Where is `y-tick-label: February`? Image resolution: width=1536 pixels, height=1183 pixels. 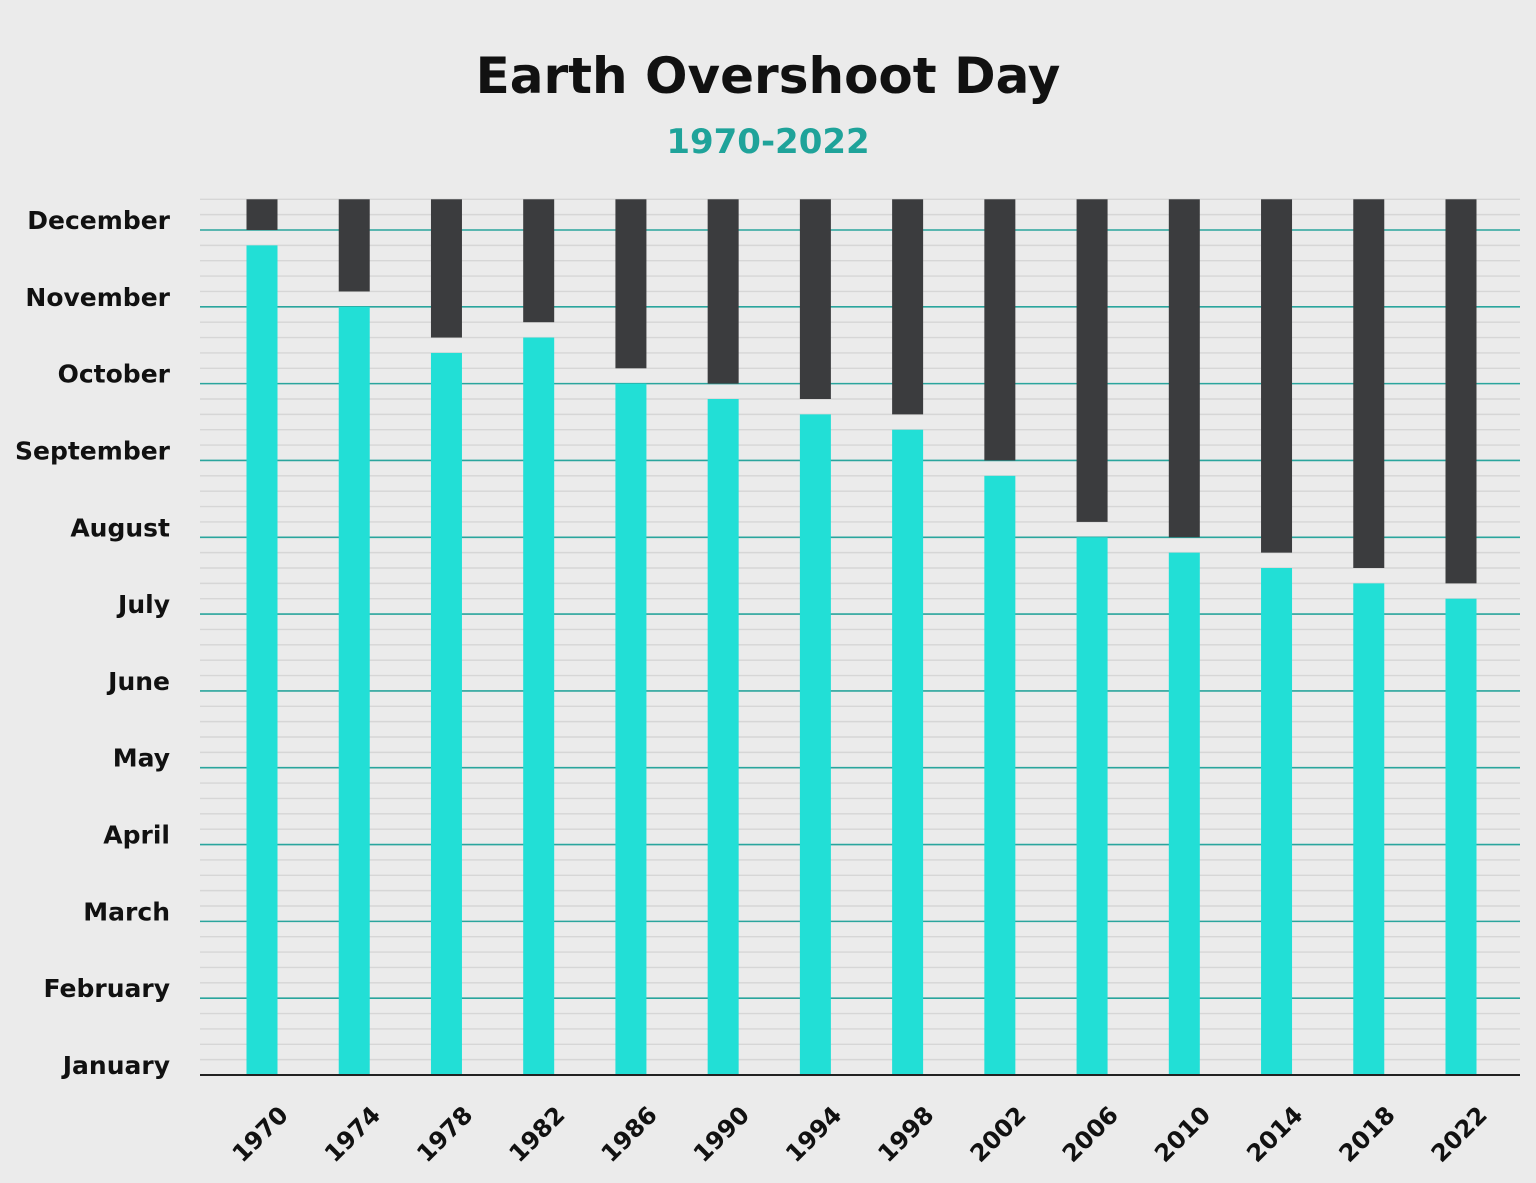
y-tick-label: February is located at coordinates (106, 988).